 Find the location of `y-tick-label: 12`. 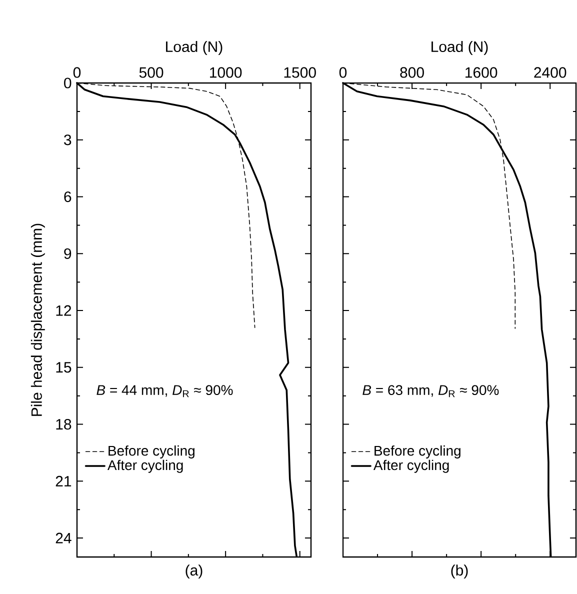

y-tick-label: 12 is located at coordinates (64, 310).